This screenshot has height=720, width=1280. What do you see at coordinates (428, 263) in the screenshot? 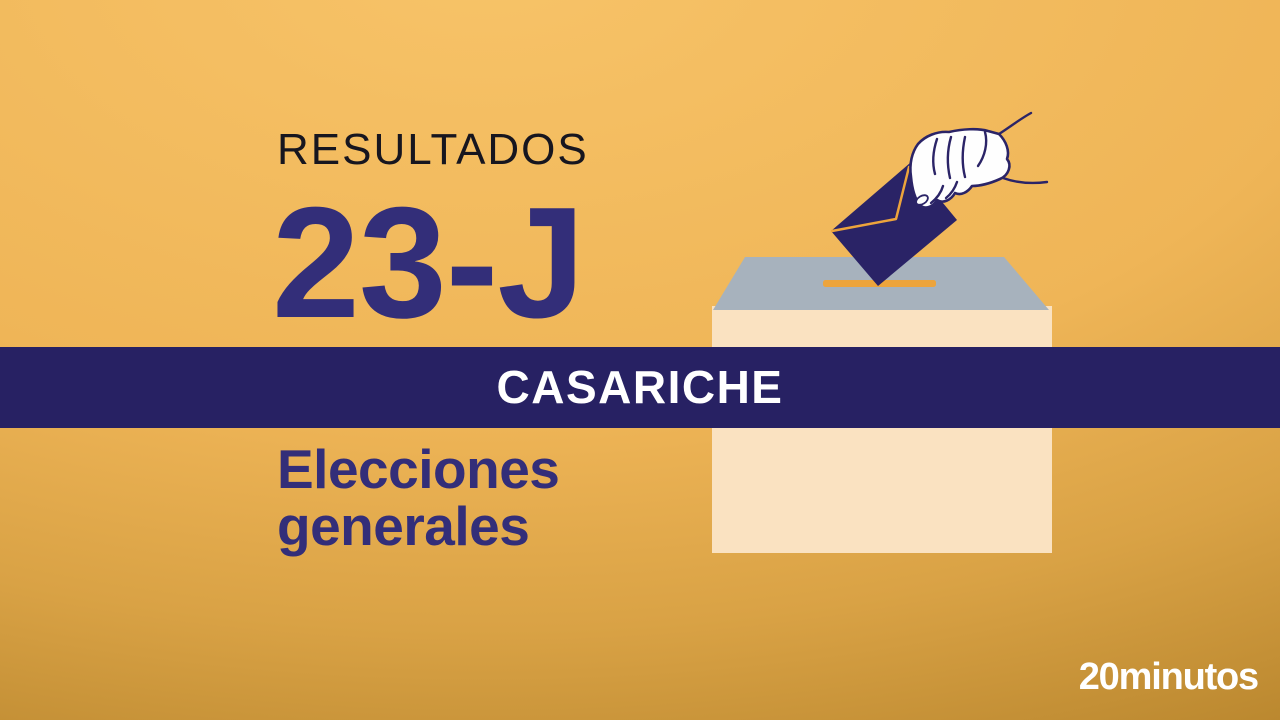
I see `election-date-headline: 23-J` at bounding box center [428, 263].